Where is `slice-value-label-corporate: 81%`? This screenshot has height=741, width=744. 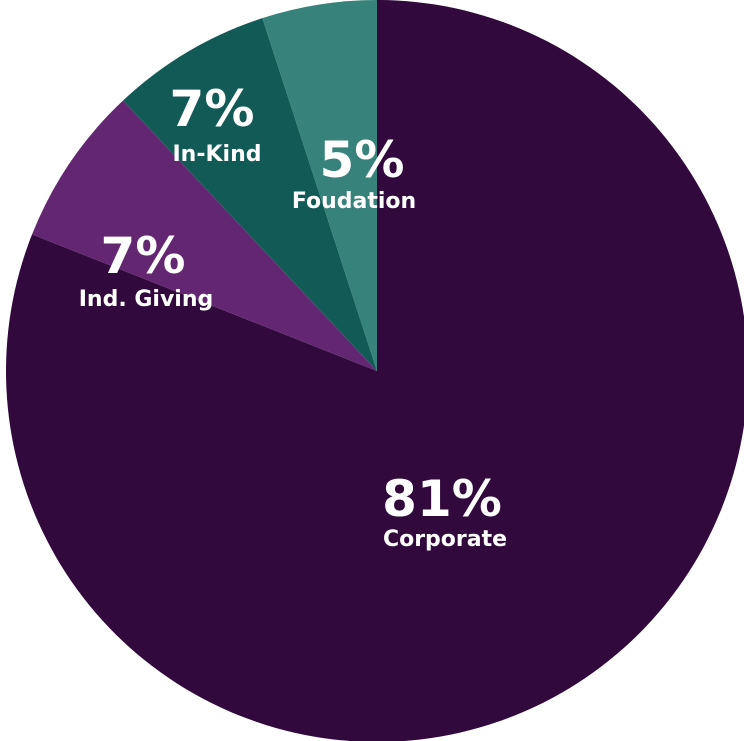 slice-value-label-corporate: 81% is located at coordinates (442, 499).